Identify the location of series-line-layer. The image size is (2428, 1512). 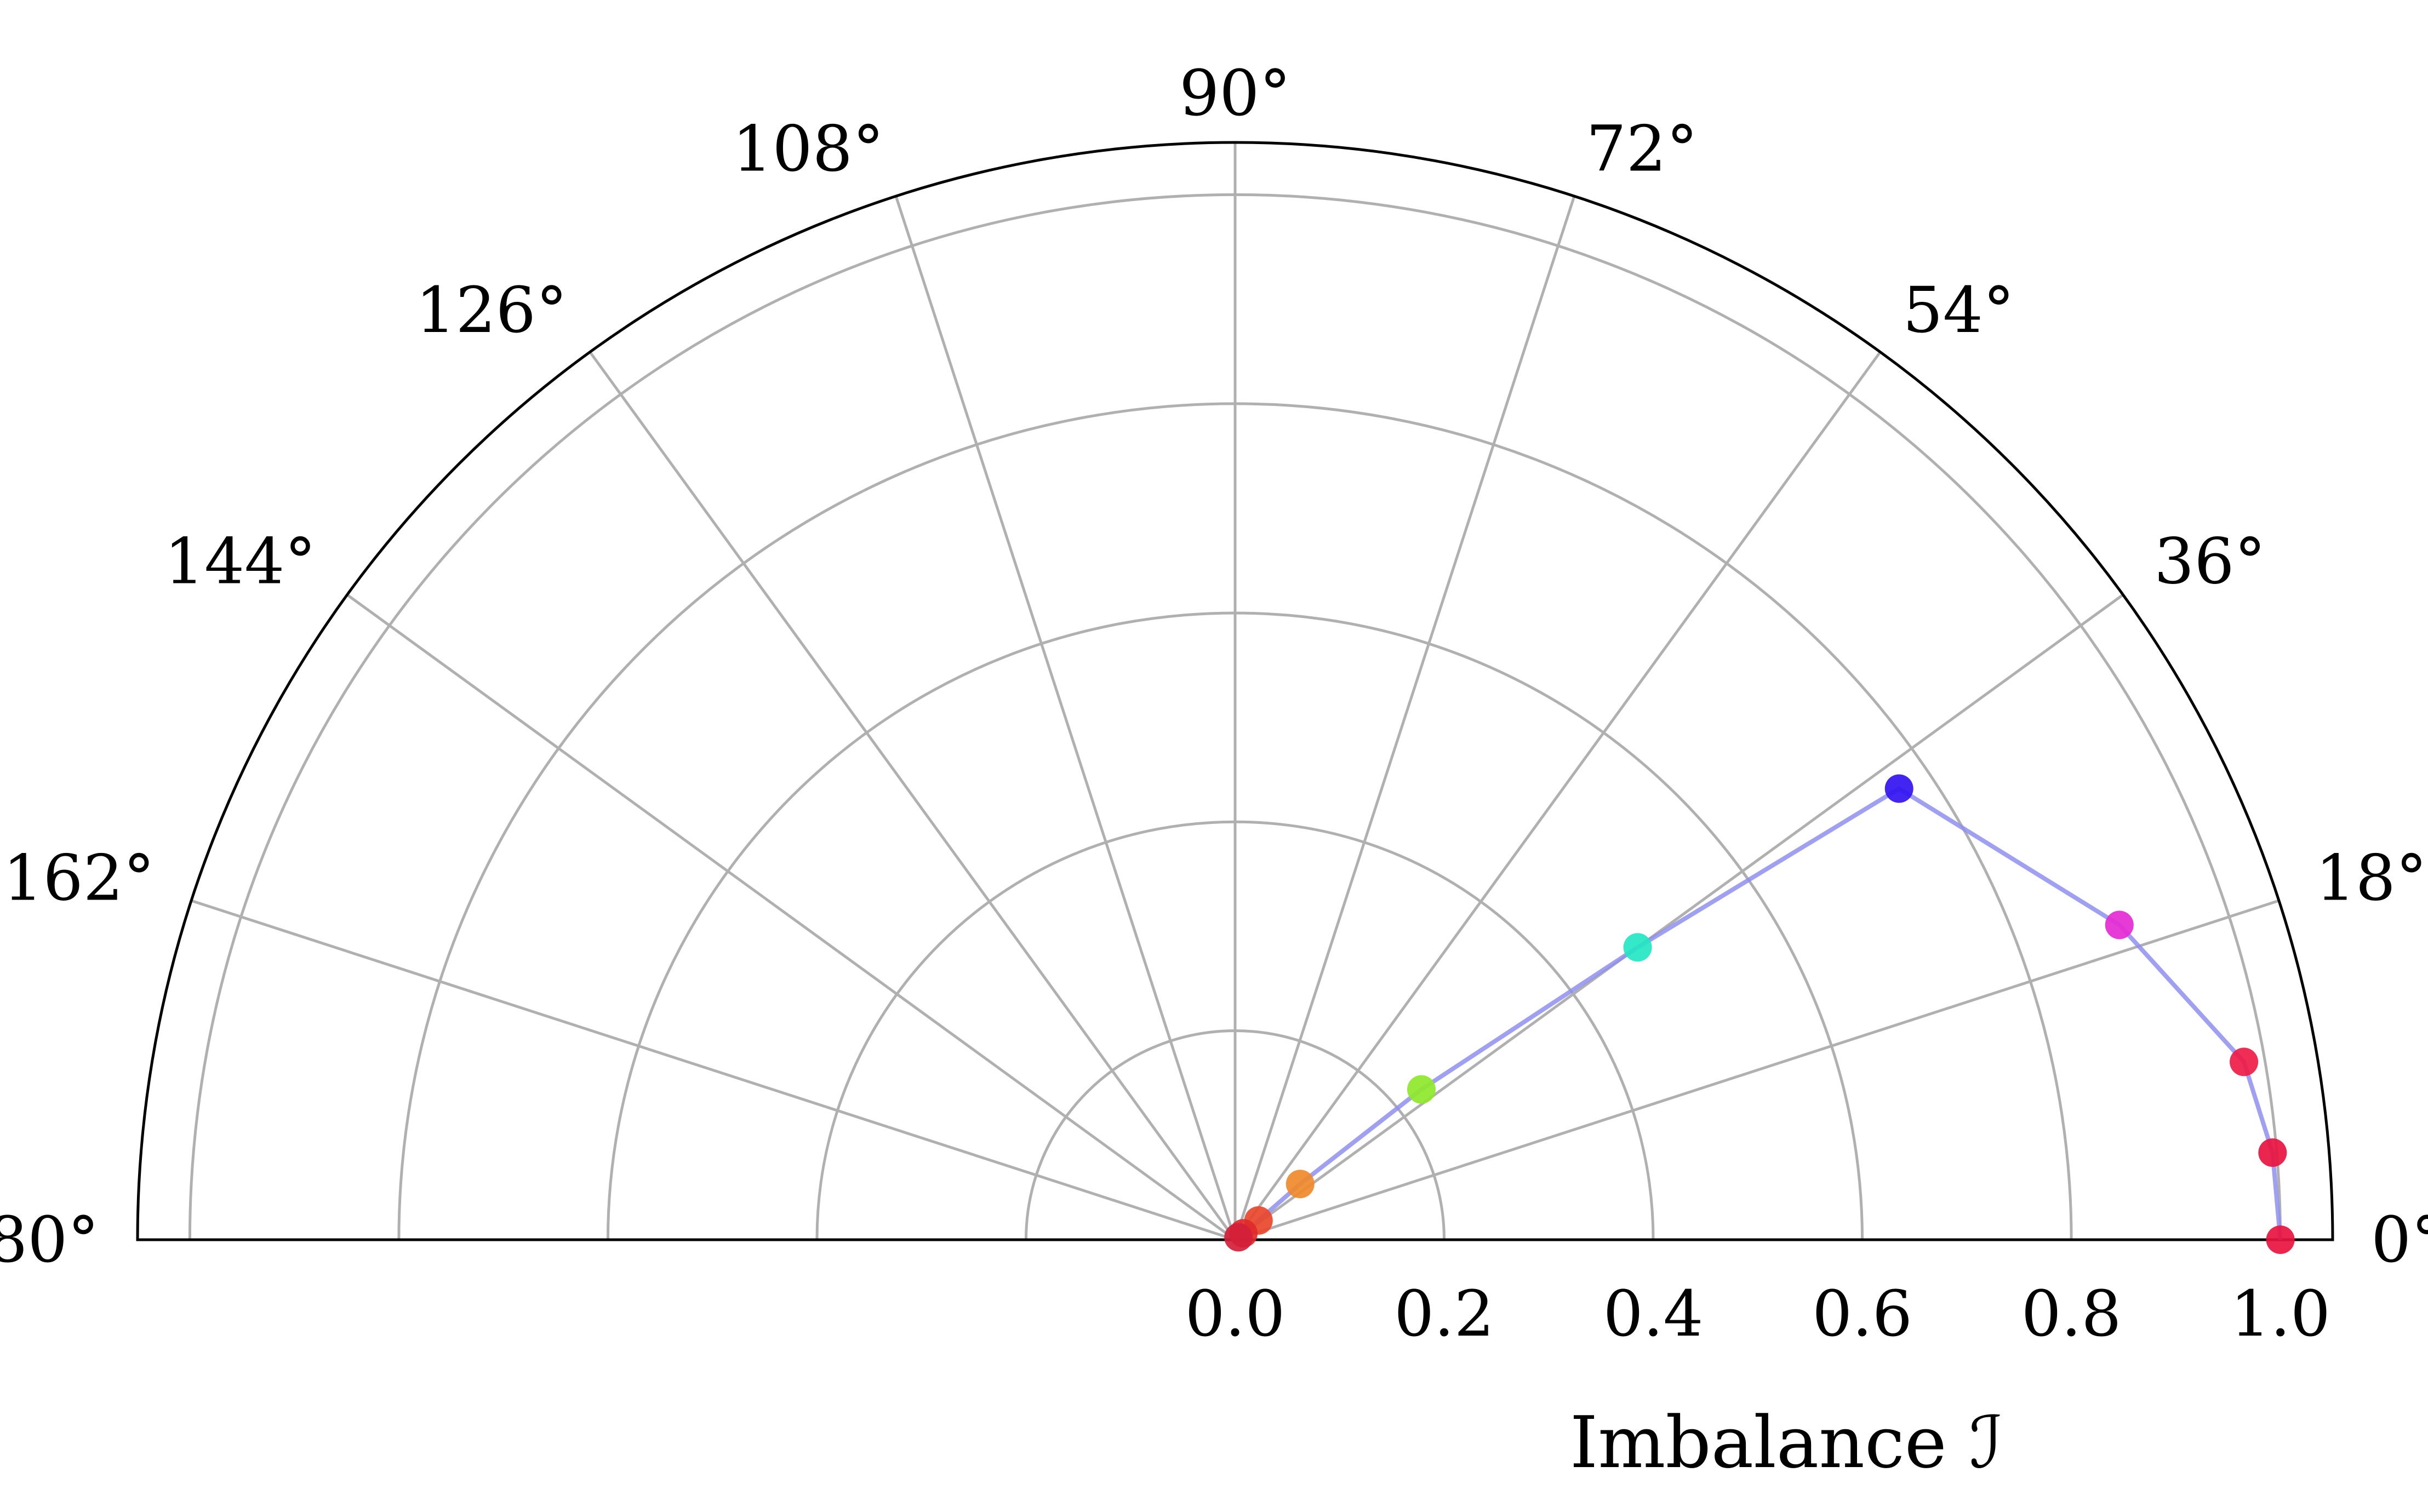
(1760, 1013).